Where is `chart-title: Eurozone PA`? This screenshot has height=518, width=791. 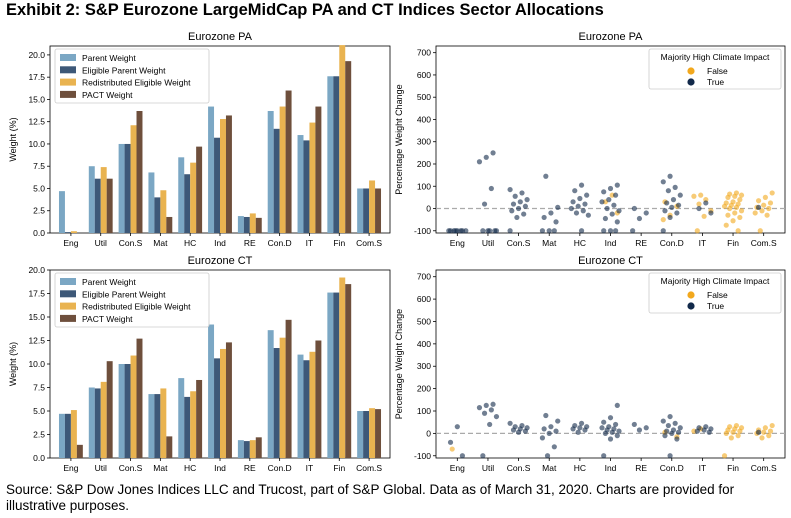 chart-title: Eurozone PA is located at coordinates (220, 37).